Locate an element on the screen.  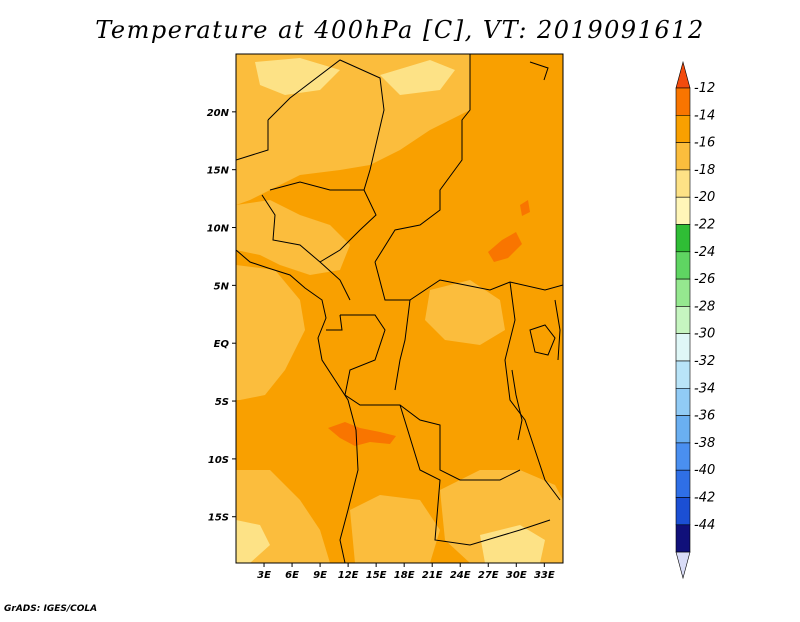
lon-label: 6E is located at coordinates (292, 575).